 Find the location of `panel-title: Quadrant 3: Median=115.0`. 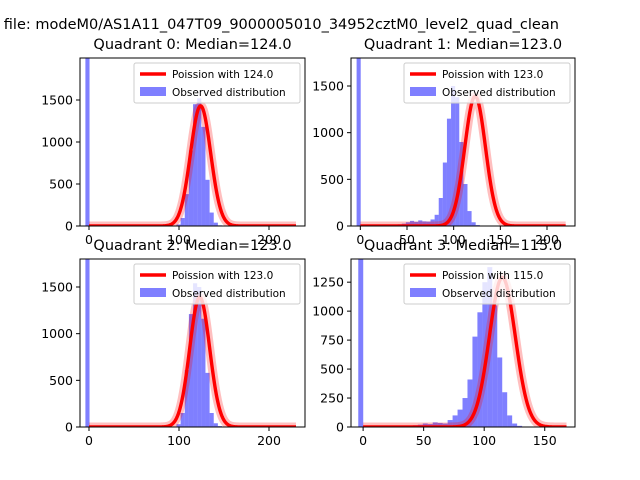

panel-title: Quadrant 3: Median=115.0 is located at coordinates (463, 246).